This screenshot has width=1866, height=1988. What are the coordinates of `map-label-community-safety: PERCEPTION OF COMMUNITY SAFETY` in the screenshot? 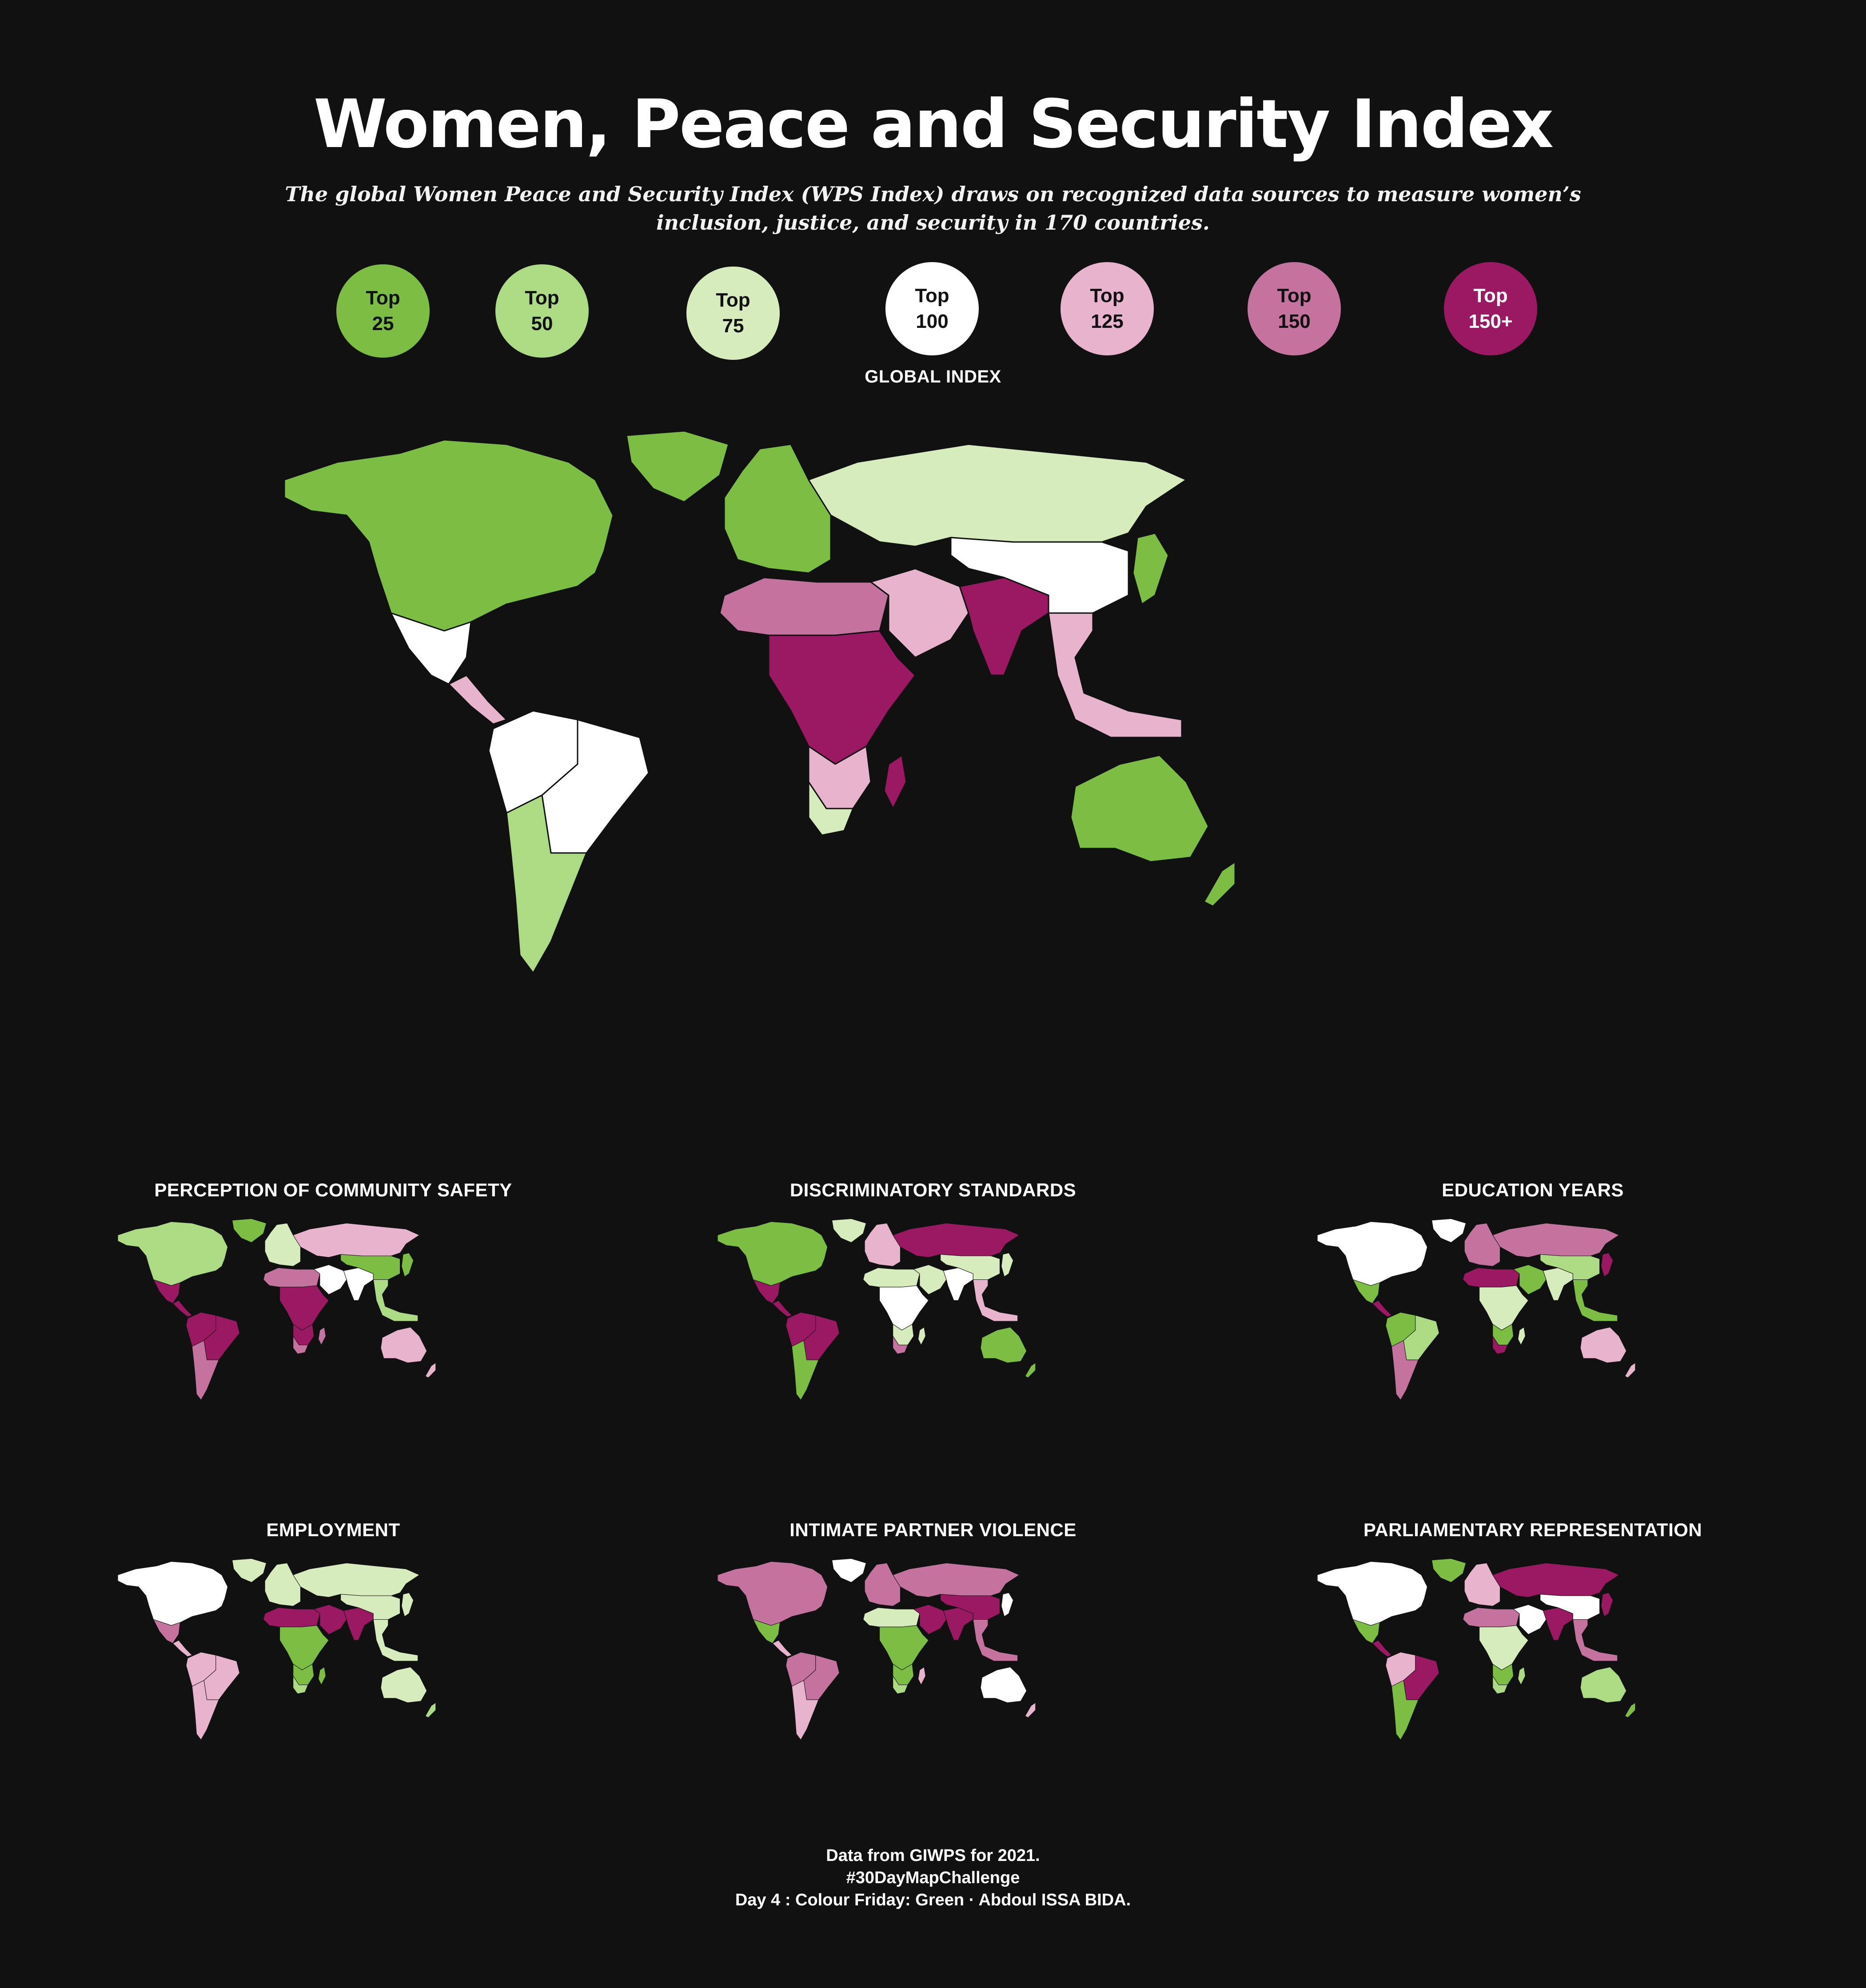 It's located at (333, 1189).